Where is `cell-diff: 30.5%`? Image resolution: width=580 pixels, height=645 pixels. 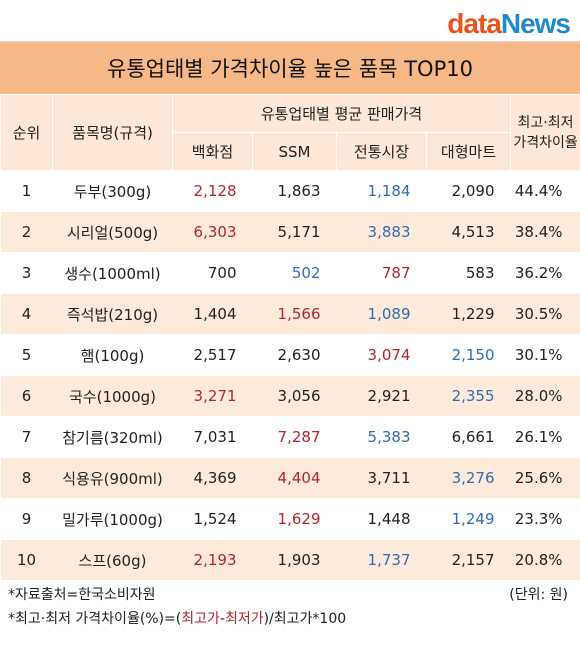
cell-diff: 30.5% is located at coordinates (545, 314).